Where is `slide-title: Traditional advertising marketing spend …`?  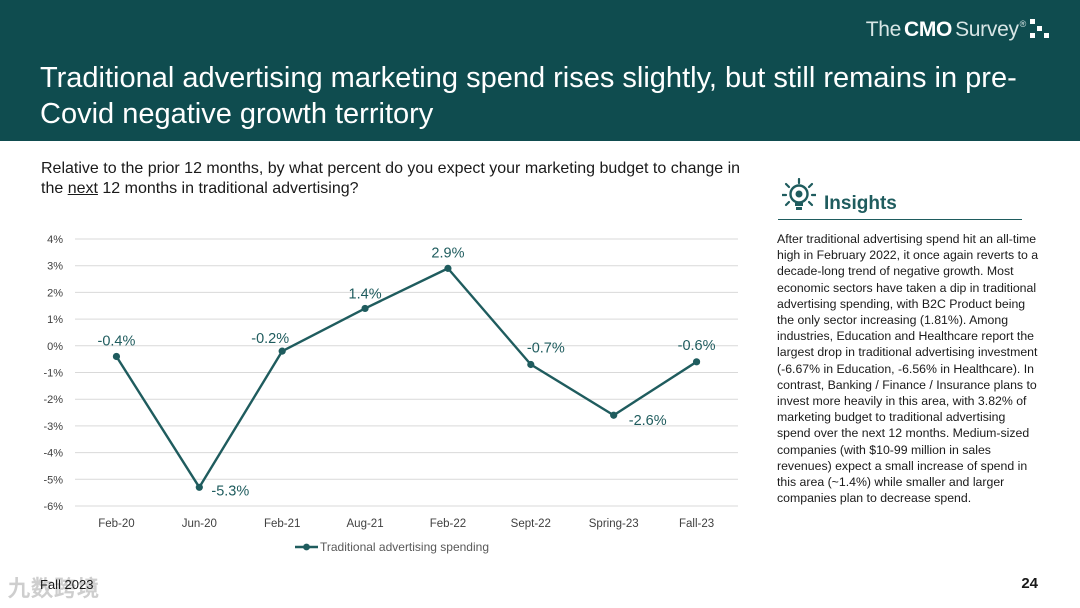 slide-title: Traditional advertising marketing spend … is located at coordinates (528, 96).